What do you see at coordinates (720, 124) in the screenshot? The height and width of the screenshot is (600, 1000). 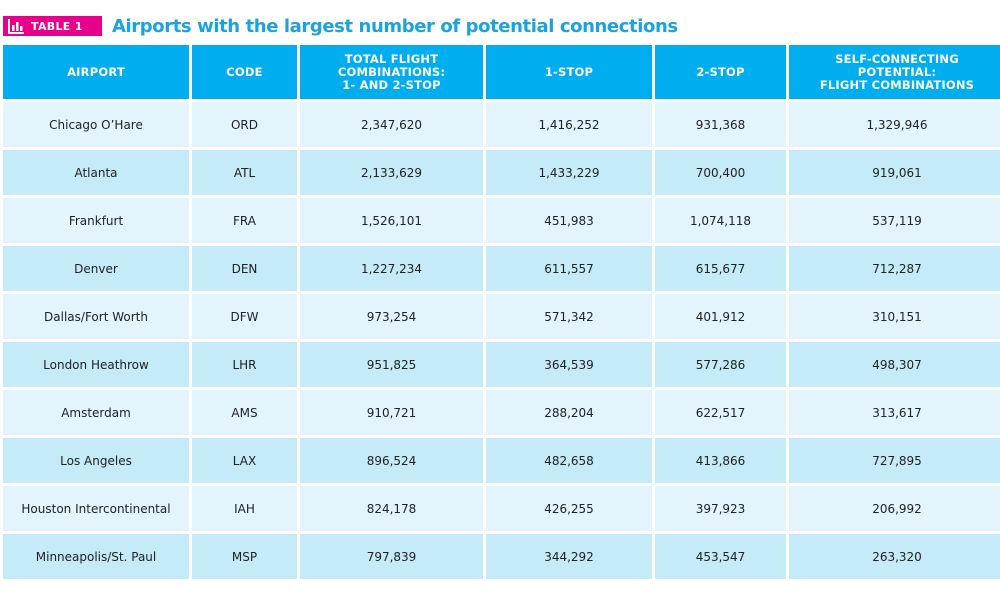 I see `table-cell: 931,368` at bounding box center [720, 124].